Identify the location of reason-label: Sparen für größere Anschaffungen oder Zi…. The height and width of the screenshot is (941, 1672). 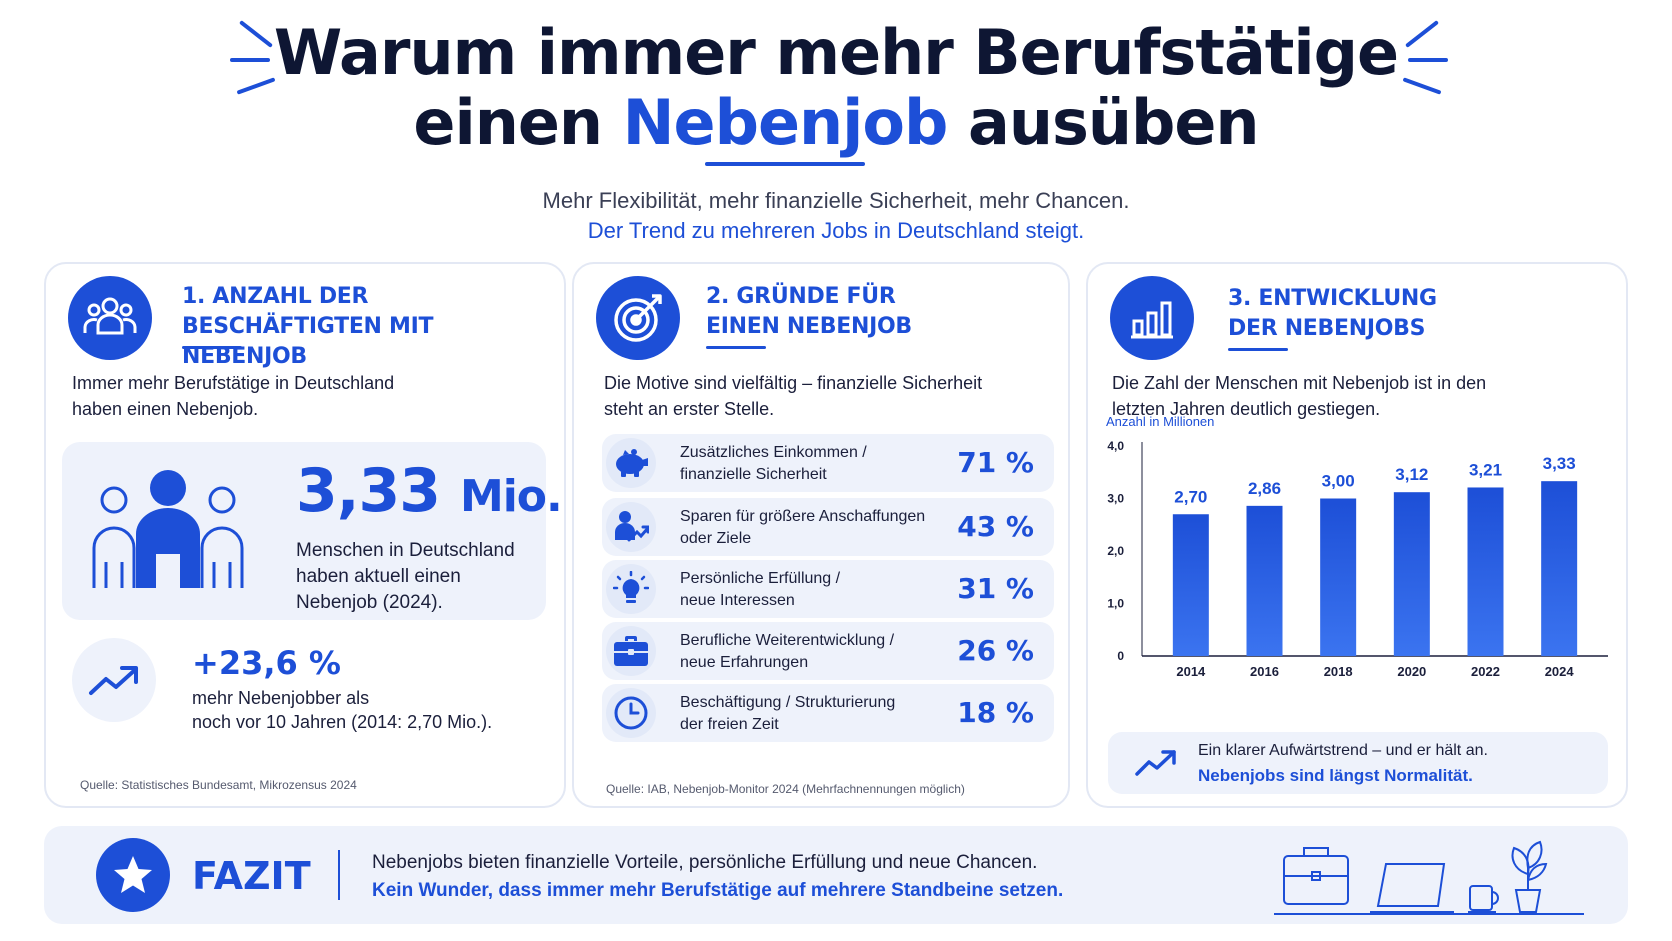
(802, 528).